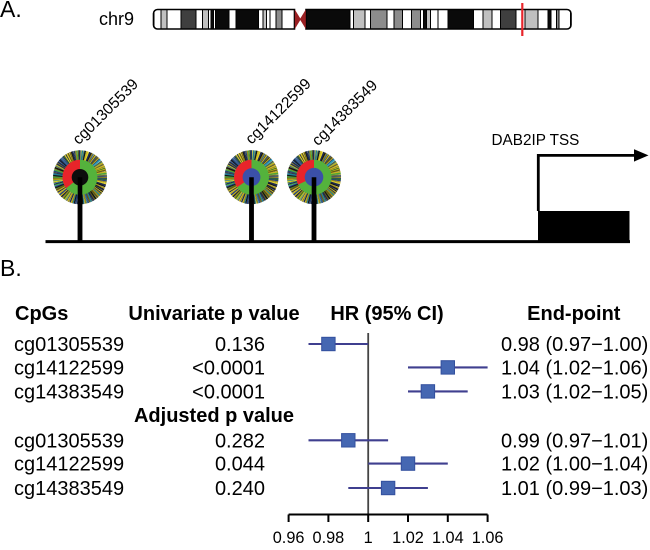 This screenshot has height=550, width=650. I want to click on svg-text: Adjusted p value, so click(214, 416).